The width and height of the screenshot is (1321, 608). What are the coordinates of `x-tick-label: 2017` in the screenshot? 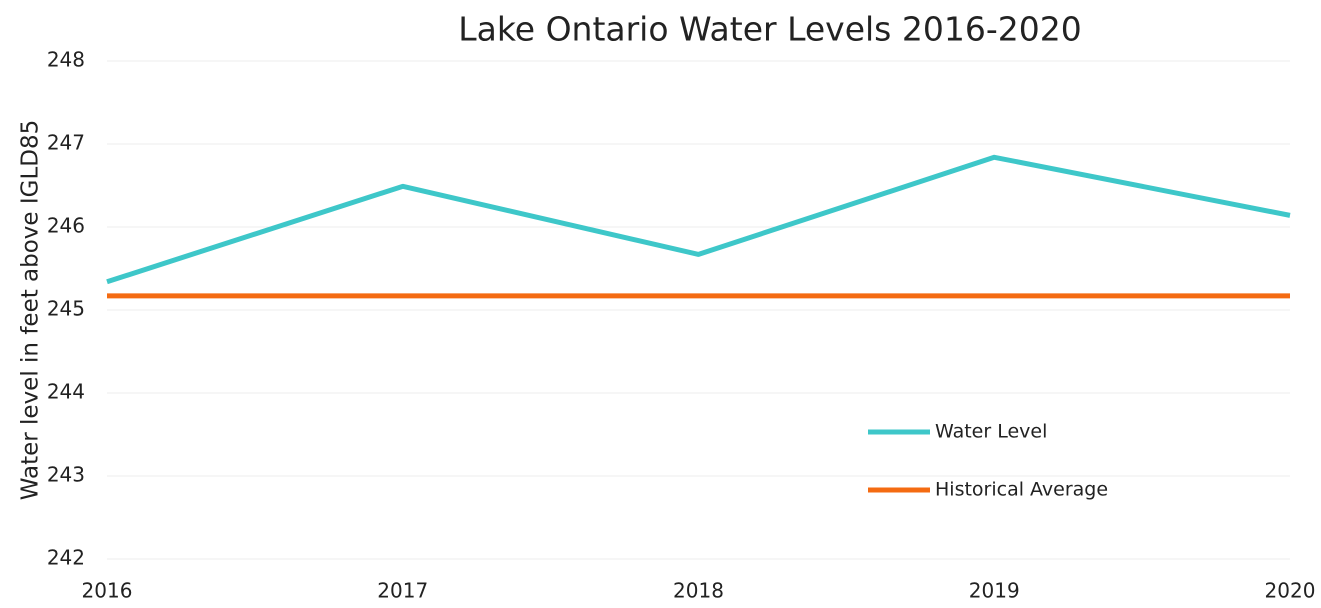 It's located at (402, 591).